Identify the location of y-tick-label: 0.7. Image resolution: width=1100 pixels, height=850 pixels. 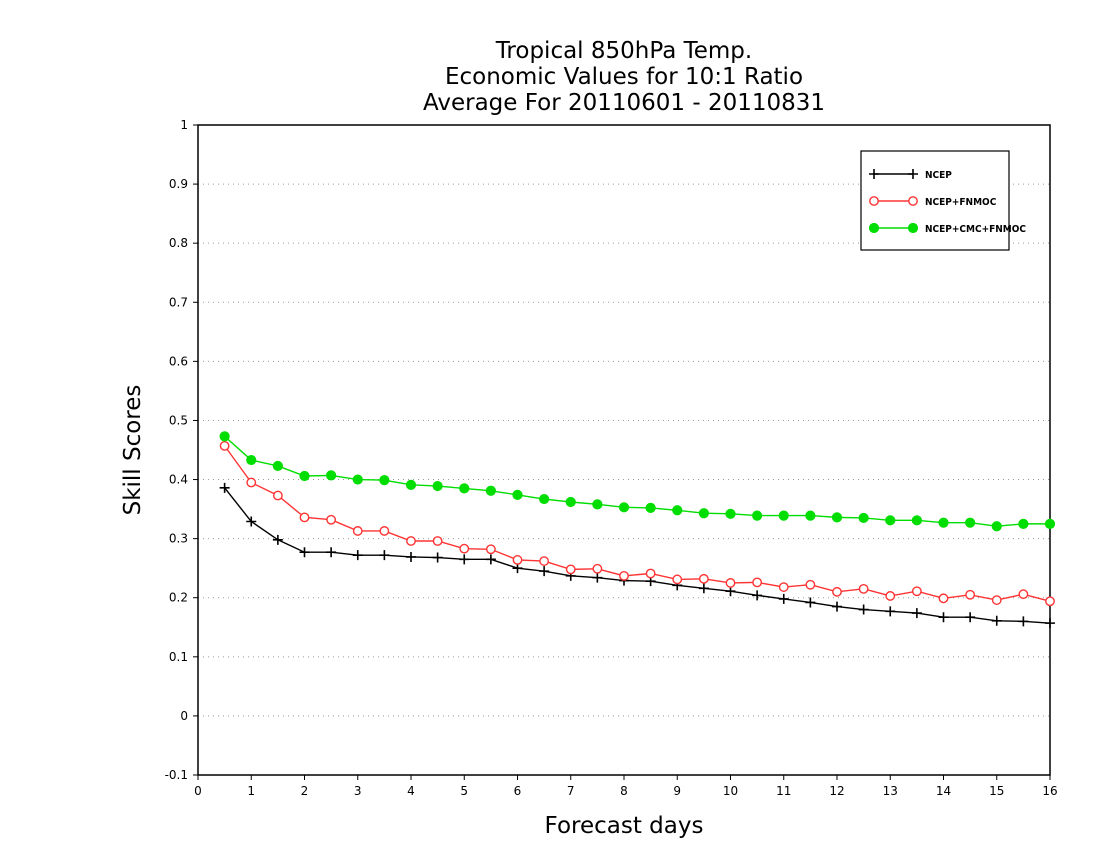
(178, 302).